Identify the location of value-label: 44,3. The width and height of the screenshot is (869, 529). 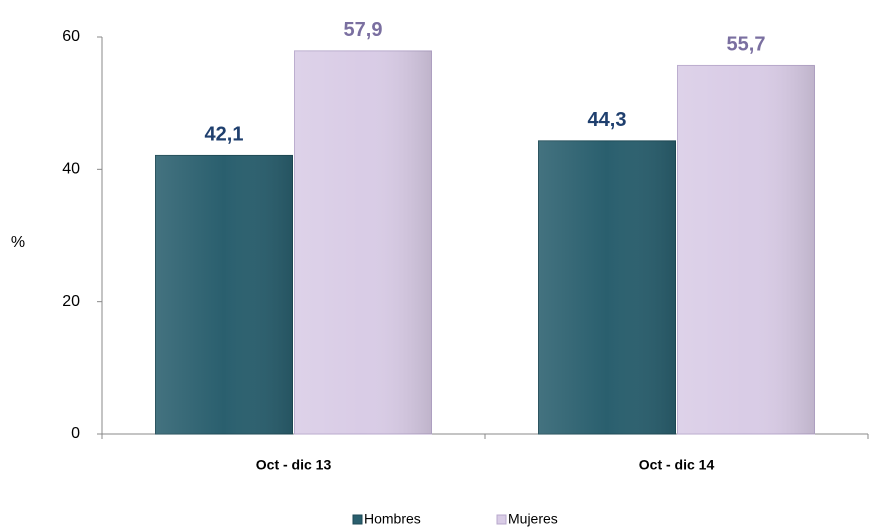
(607, 120).